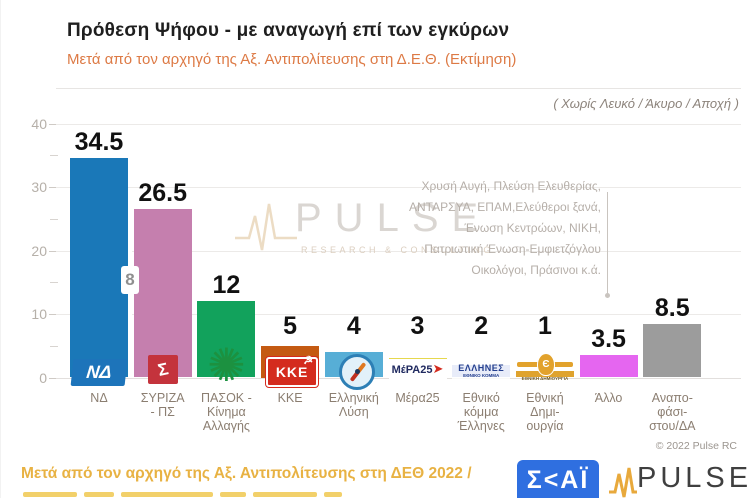  I want to click on bar-value-label: 12, so click(226, 285).